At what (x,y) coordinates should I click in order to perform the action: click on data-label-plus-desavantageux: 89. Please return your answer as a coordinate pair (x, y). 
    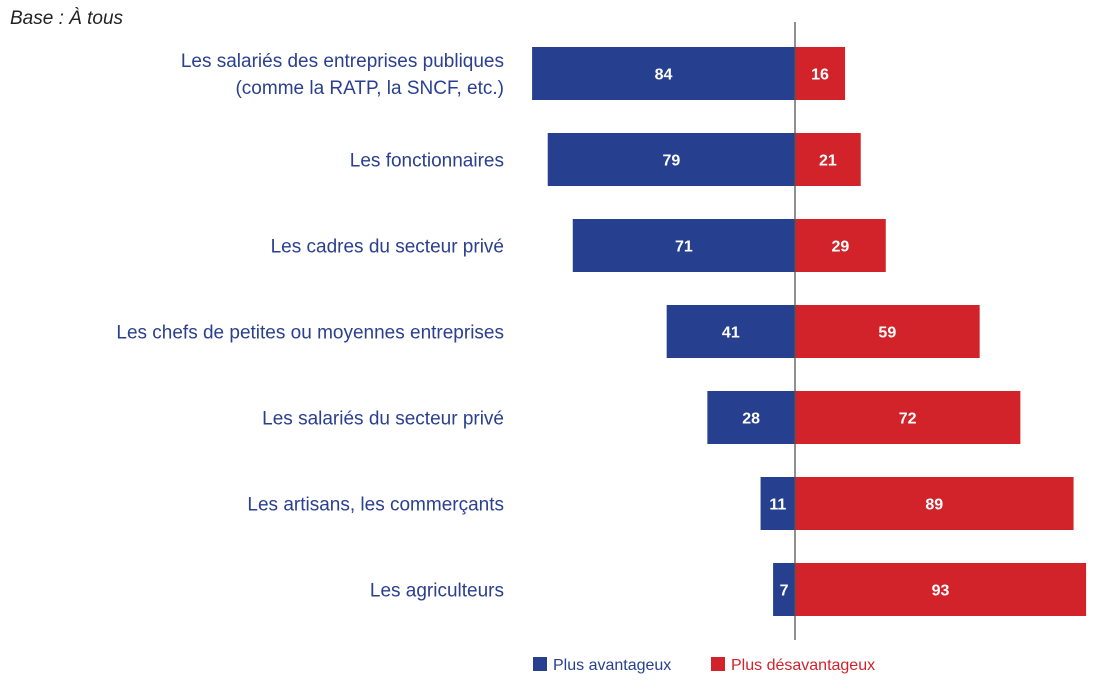
    Looking at the image, I should click on (934, 505).